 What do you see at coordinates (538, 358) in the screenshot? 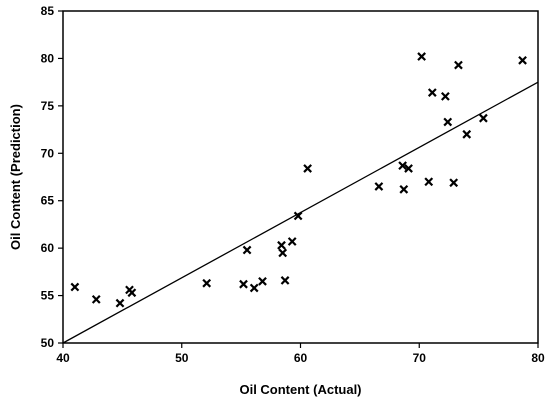
I see `x-tick-label: 80` at bounding box center [538, 358].